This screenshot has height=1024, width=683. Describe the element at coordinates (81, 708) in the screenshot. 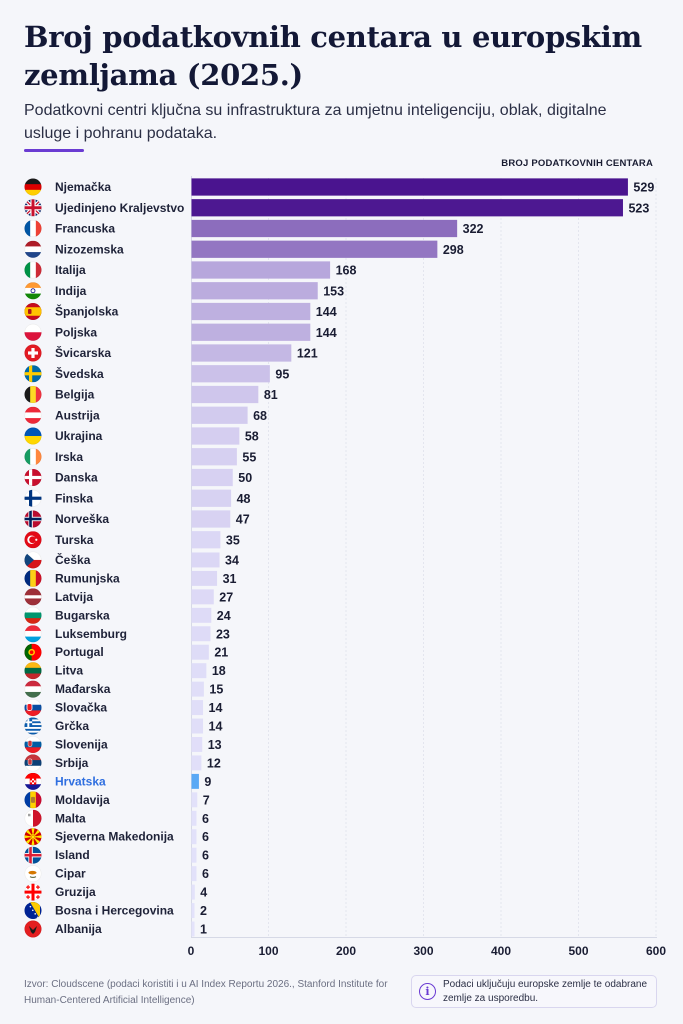

I see `category-label: Slovačka` at that location.